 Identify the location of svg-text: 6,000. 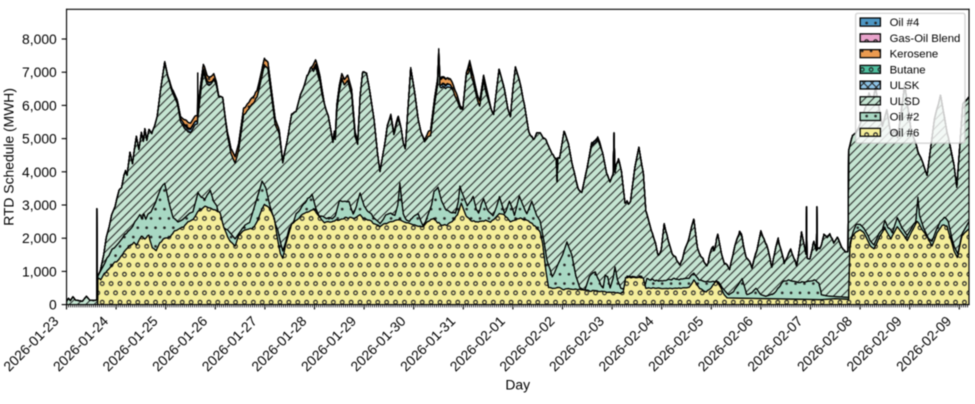
(39, 105).